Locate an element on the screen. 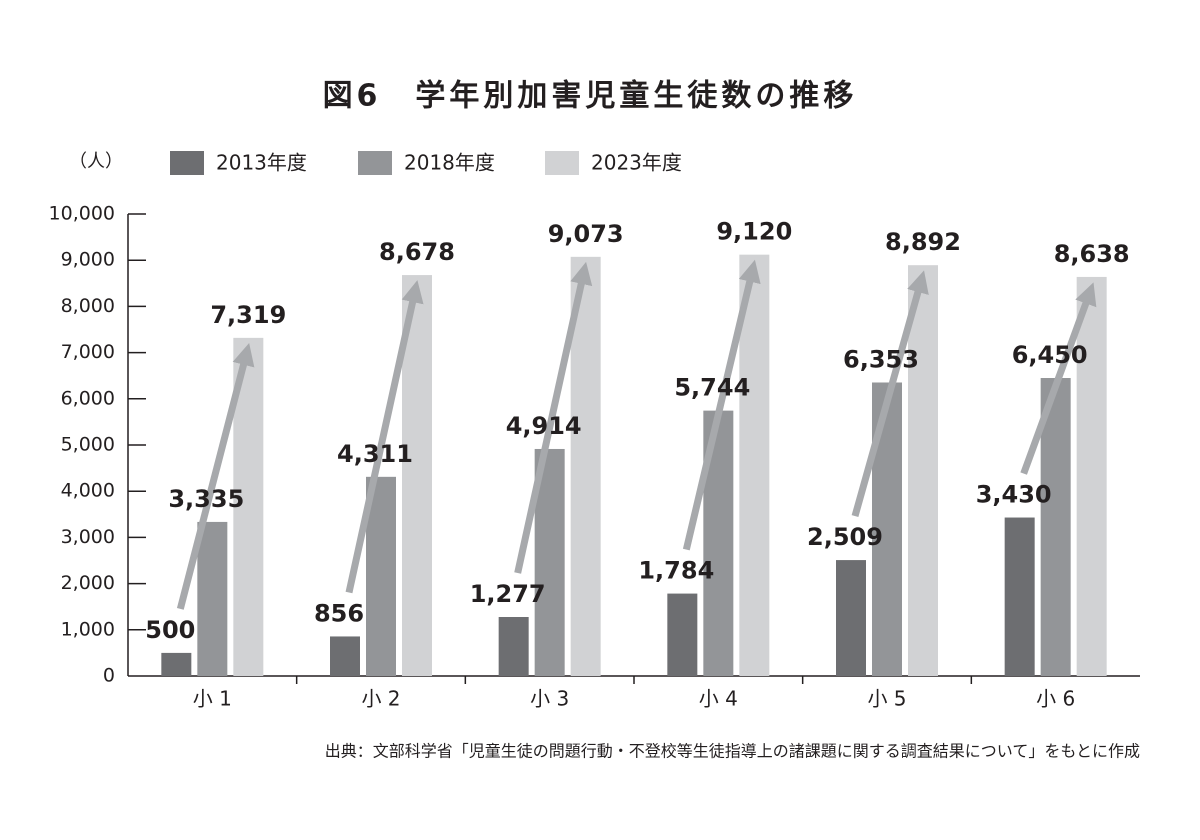  y-tick-label: 8,000 is located at coordinates (88, 306).